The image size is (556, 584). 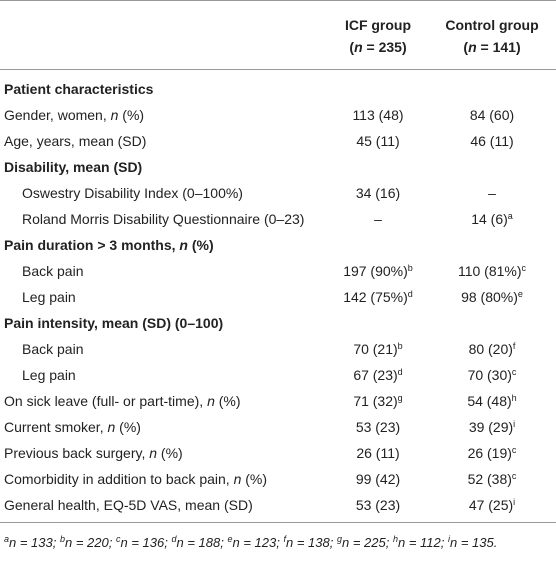 I want to click on value-cell: 67 (23)d, so click(x=378, y=375).